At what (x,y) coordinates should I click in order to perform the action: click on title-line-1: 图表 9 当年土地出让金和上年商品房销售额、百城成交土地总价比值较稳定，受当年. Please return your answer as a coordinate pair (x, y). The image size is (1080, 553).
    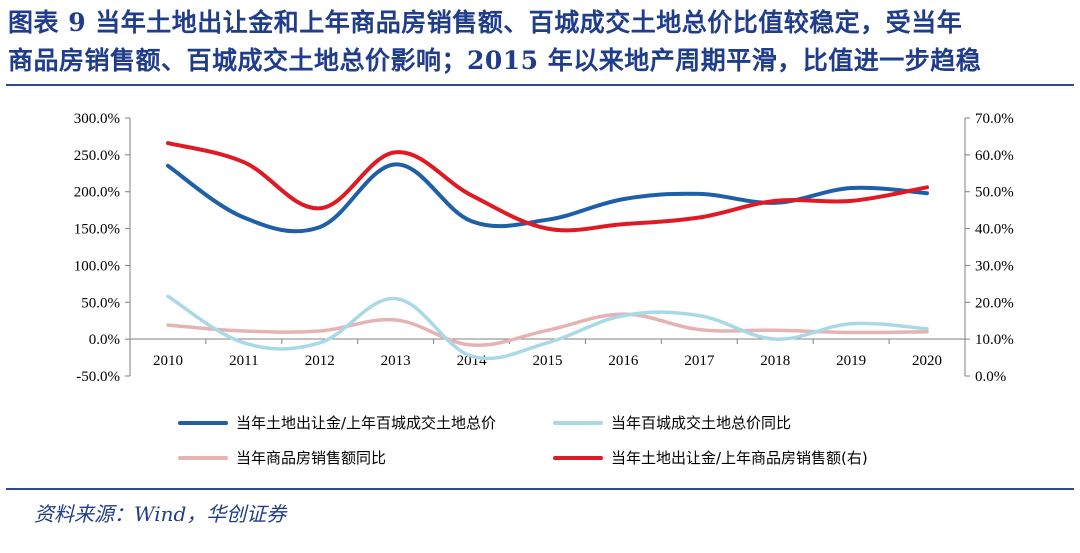
    Looking at the image, I should click on (485, 22).